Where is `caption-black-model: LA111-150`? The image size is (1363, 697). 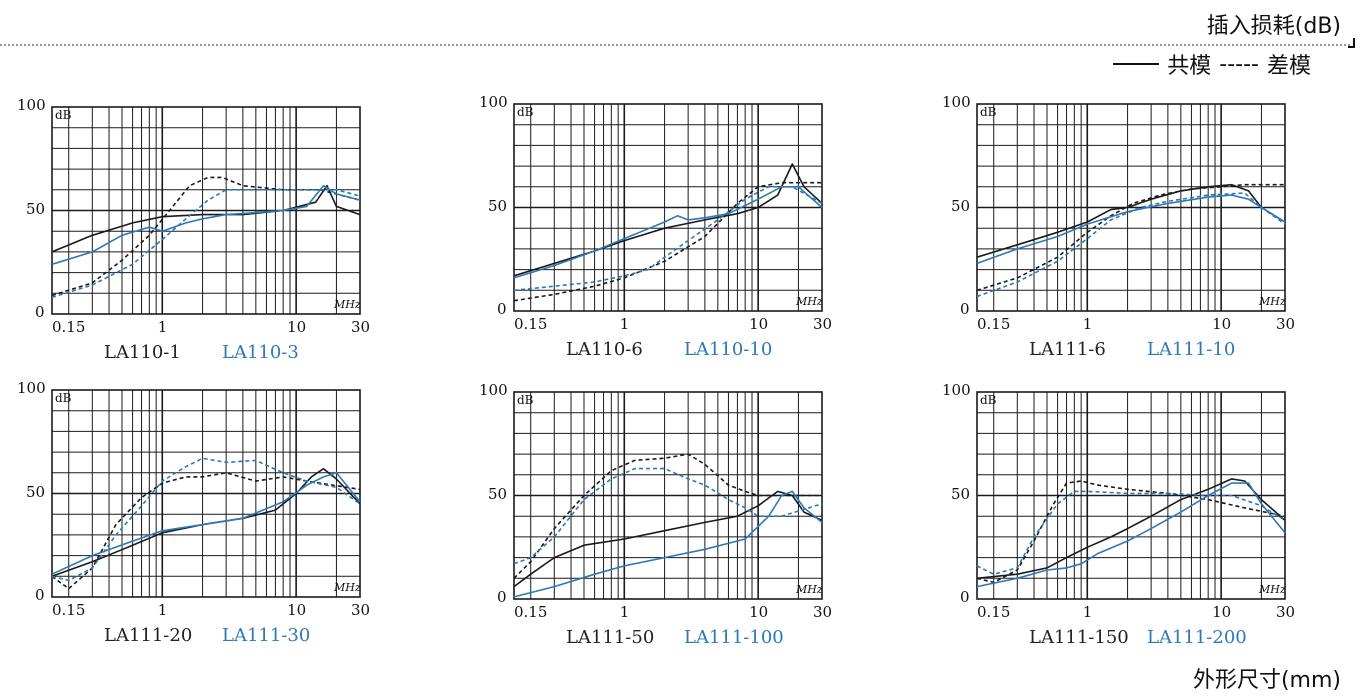
caption-black-model: LA111-150 is located at coordinates (1079, 637).